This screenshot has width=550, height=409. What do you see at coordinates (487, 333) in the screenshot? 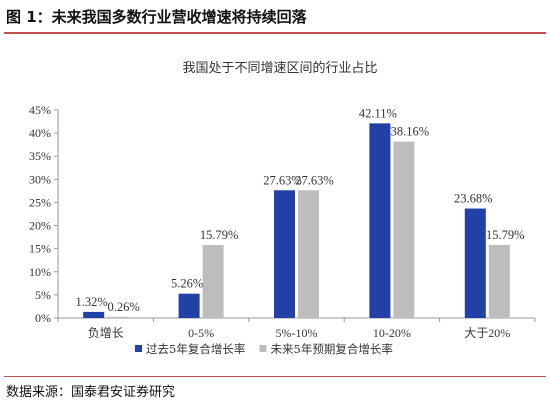
I see `x-category-label: 大于20%` at bounding box center [487, 333].